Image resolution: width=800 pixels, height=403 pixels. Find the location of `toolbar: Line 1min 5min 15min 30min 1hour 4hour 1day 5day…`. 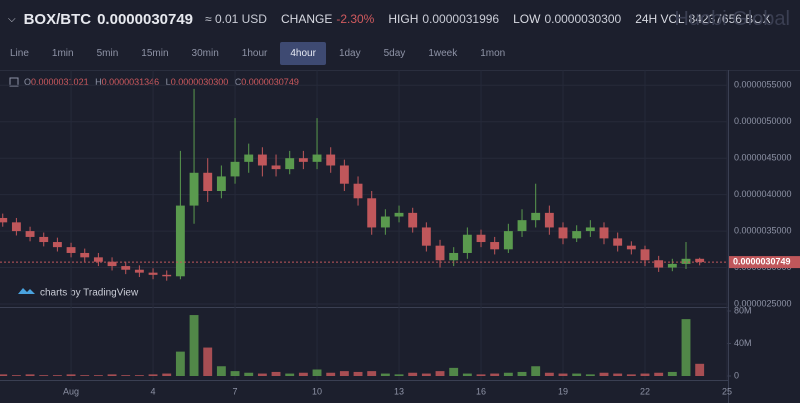

toolbar: Line 1min 5min 15min 30min 1hour 4hour 1day 5day… is located at coordinates (400, 53).